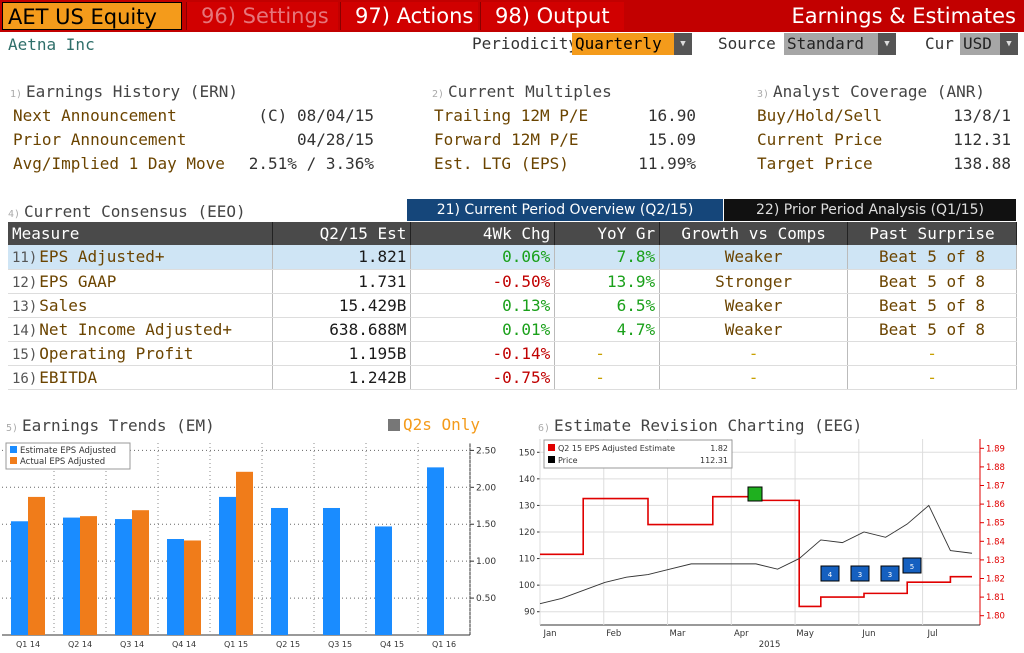  I want to click on legend-label-estimate: Q2 15 EPS Adjusted Estimate, so click(616, 448).